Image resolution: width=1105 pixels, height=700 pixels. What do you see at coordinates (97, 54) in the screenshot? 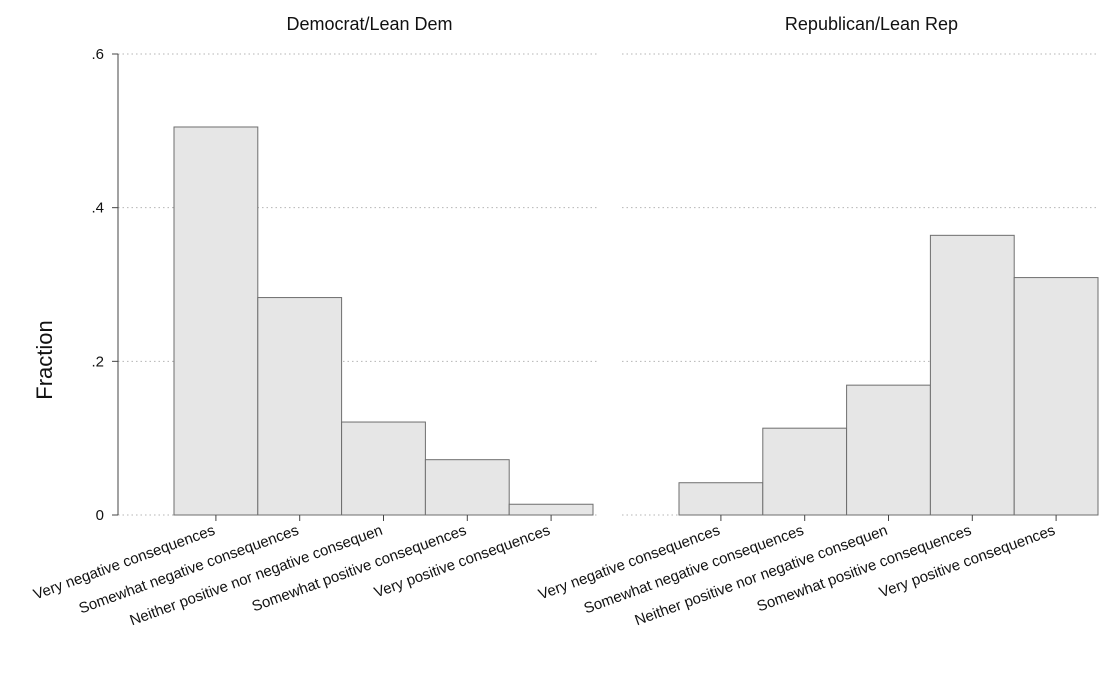
I see `y-tick-label: .6` at bounding box center [97, 54].